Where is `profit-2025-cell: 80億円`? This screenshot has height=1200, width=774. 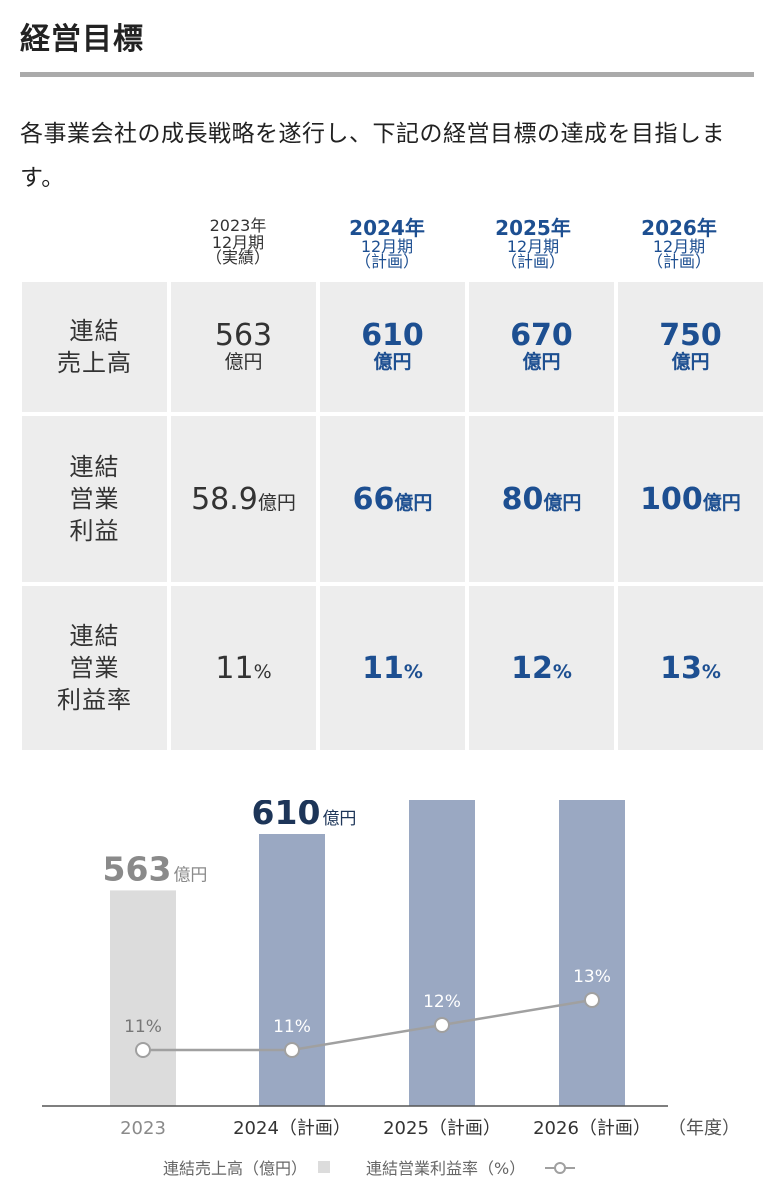 profit-2025-cell: 80億円 is located at coordinates (541, 499).